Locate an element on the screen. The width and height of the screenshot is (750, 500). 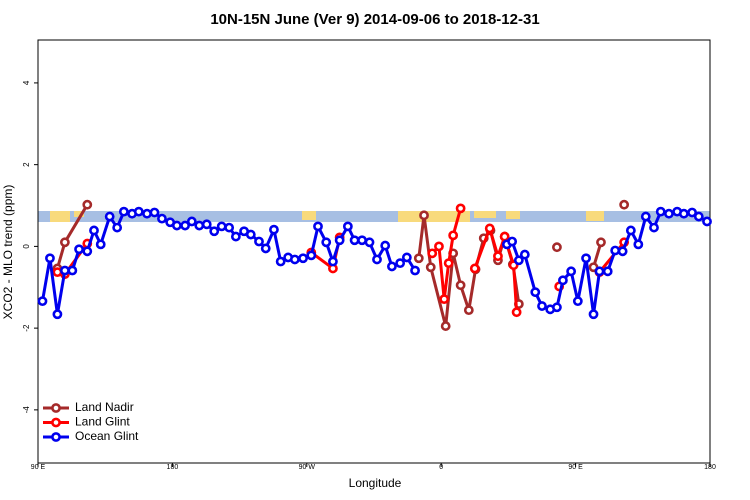
y-tick-label: 0 is located at coordinates (26, 246).